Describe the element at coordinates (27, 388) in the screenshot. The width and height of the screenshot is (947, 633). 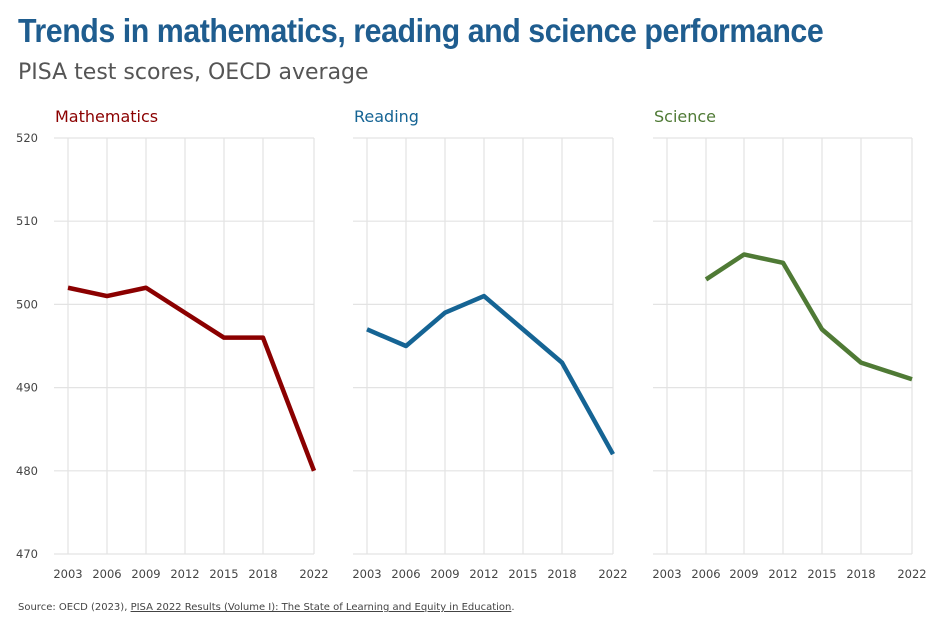
I see `y-tick-label: 490` at that location.